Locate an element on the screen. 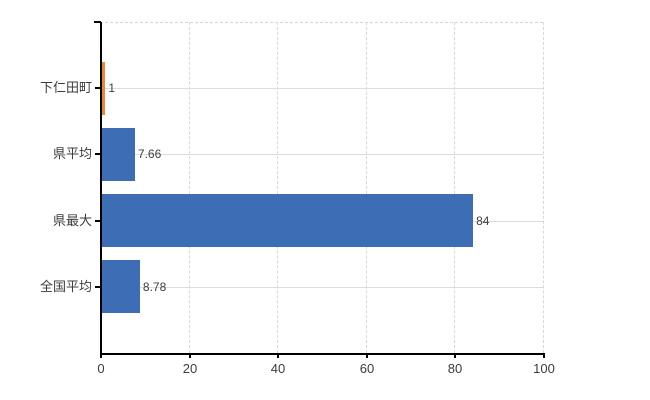  category-label: 全国平均 is located at coordinates (65, 286).